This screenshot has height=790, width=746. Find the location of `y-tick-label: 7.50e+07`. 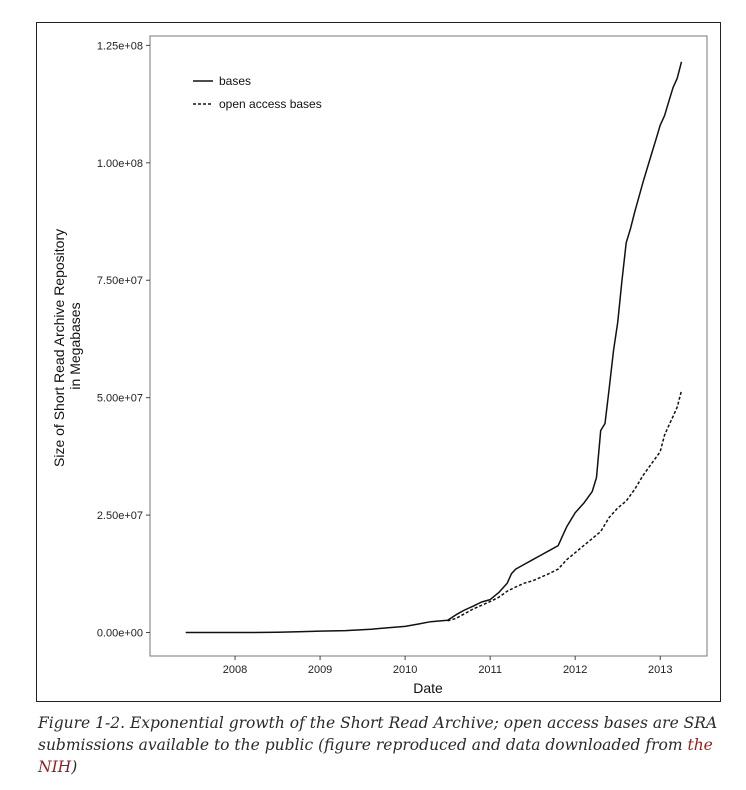

y-tick-label: 7.50e+07 is located at coordinates (120, 281).